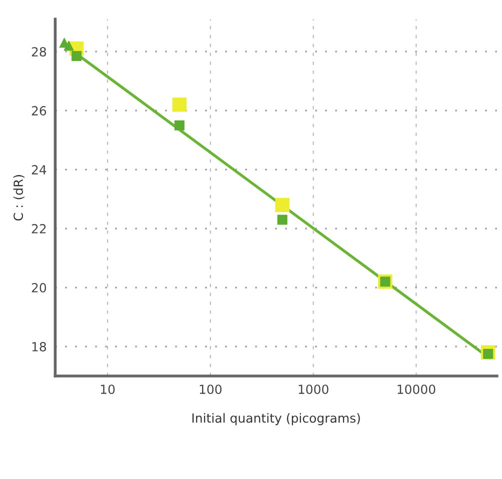  I want to click on x-tick-label: 100, so click(211, 389).